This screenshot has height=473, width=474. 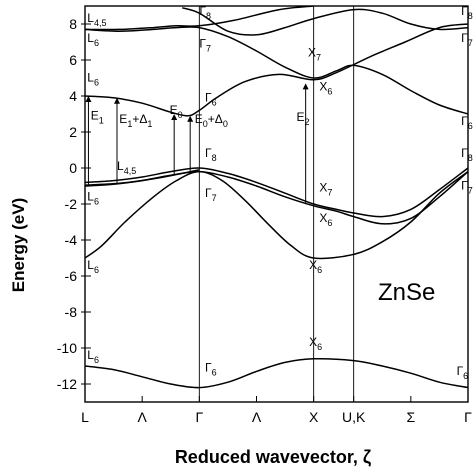 I want to click on y-ticks: -12 -10 -8 -6 -4 -2 0 2 4 6 8, so click(x=74, y=204).